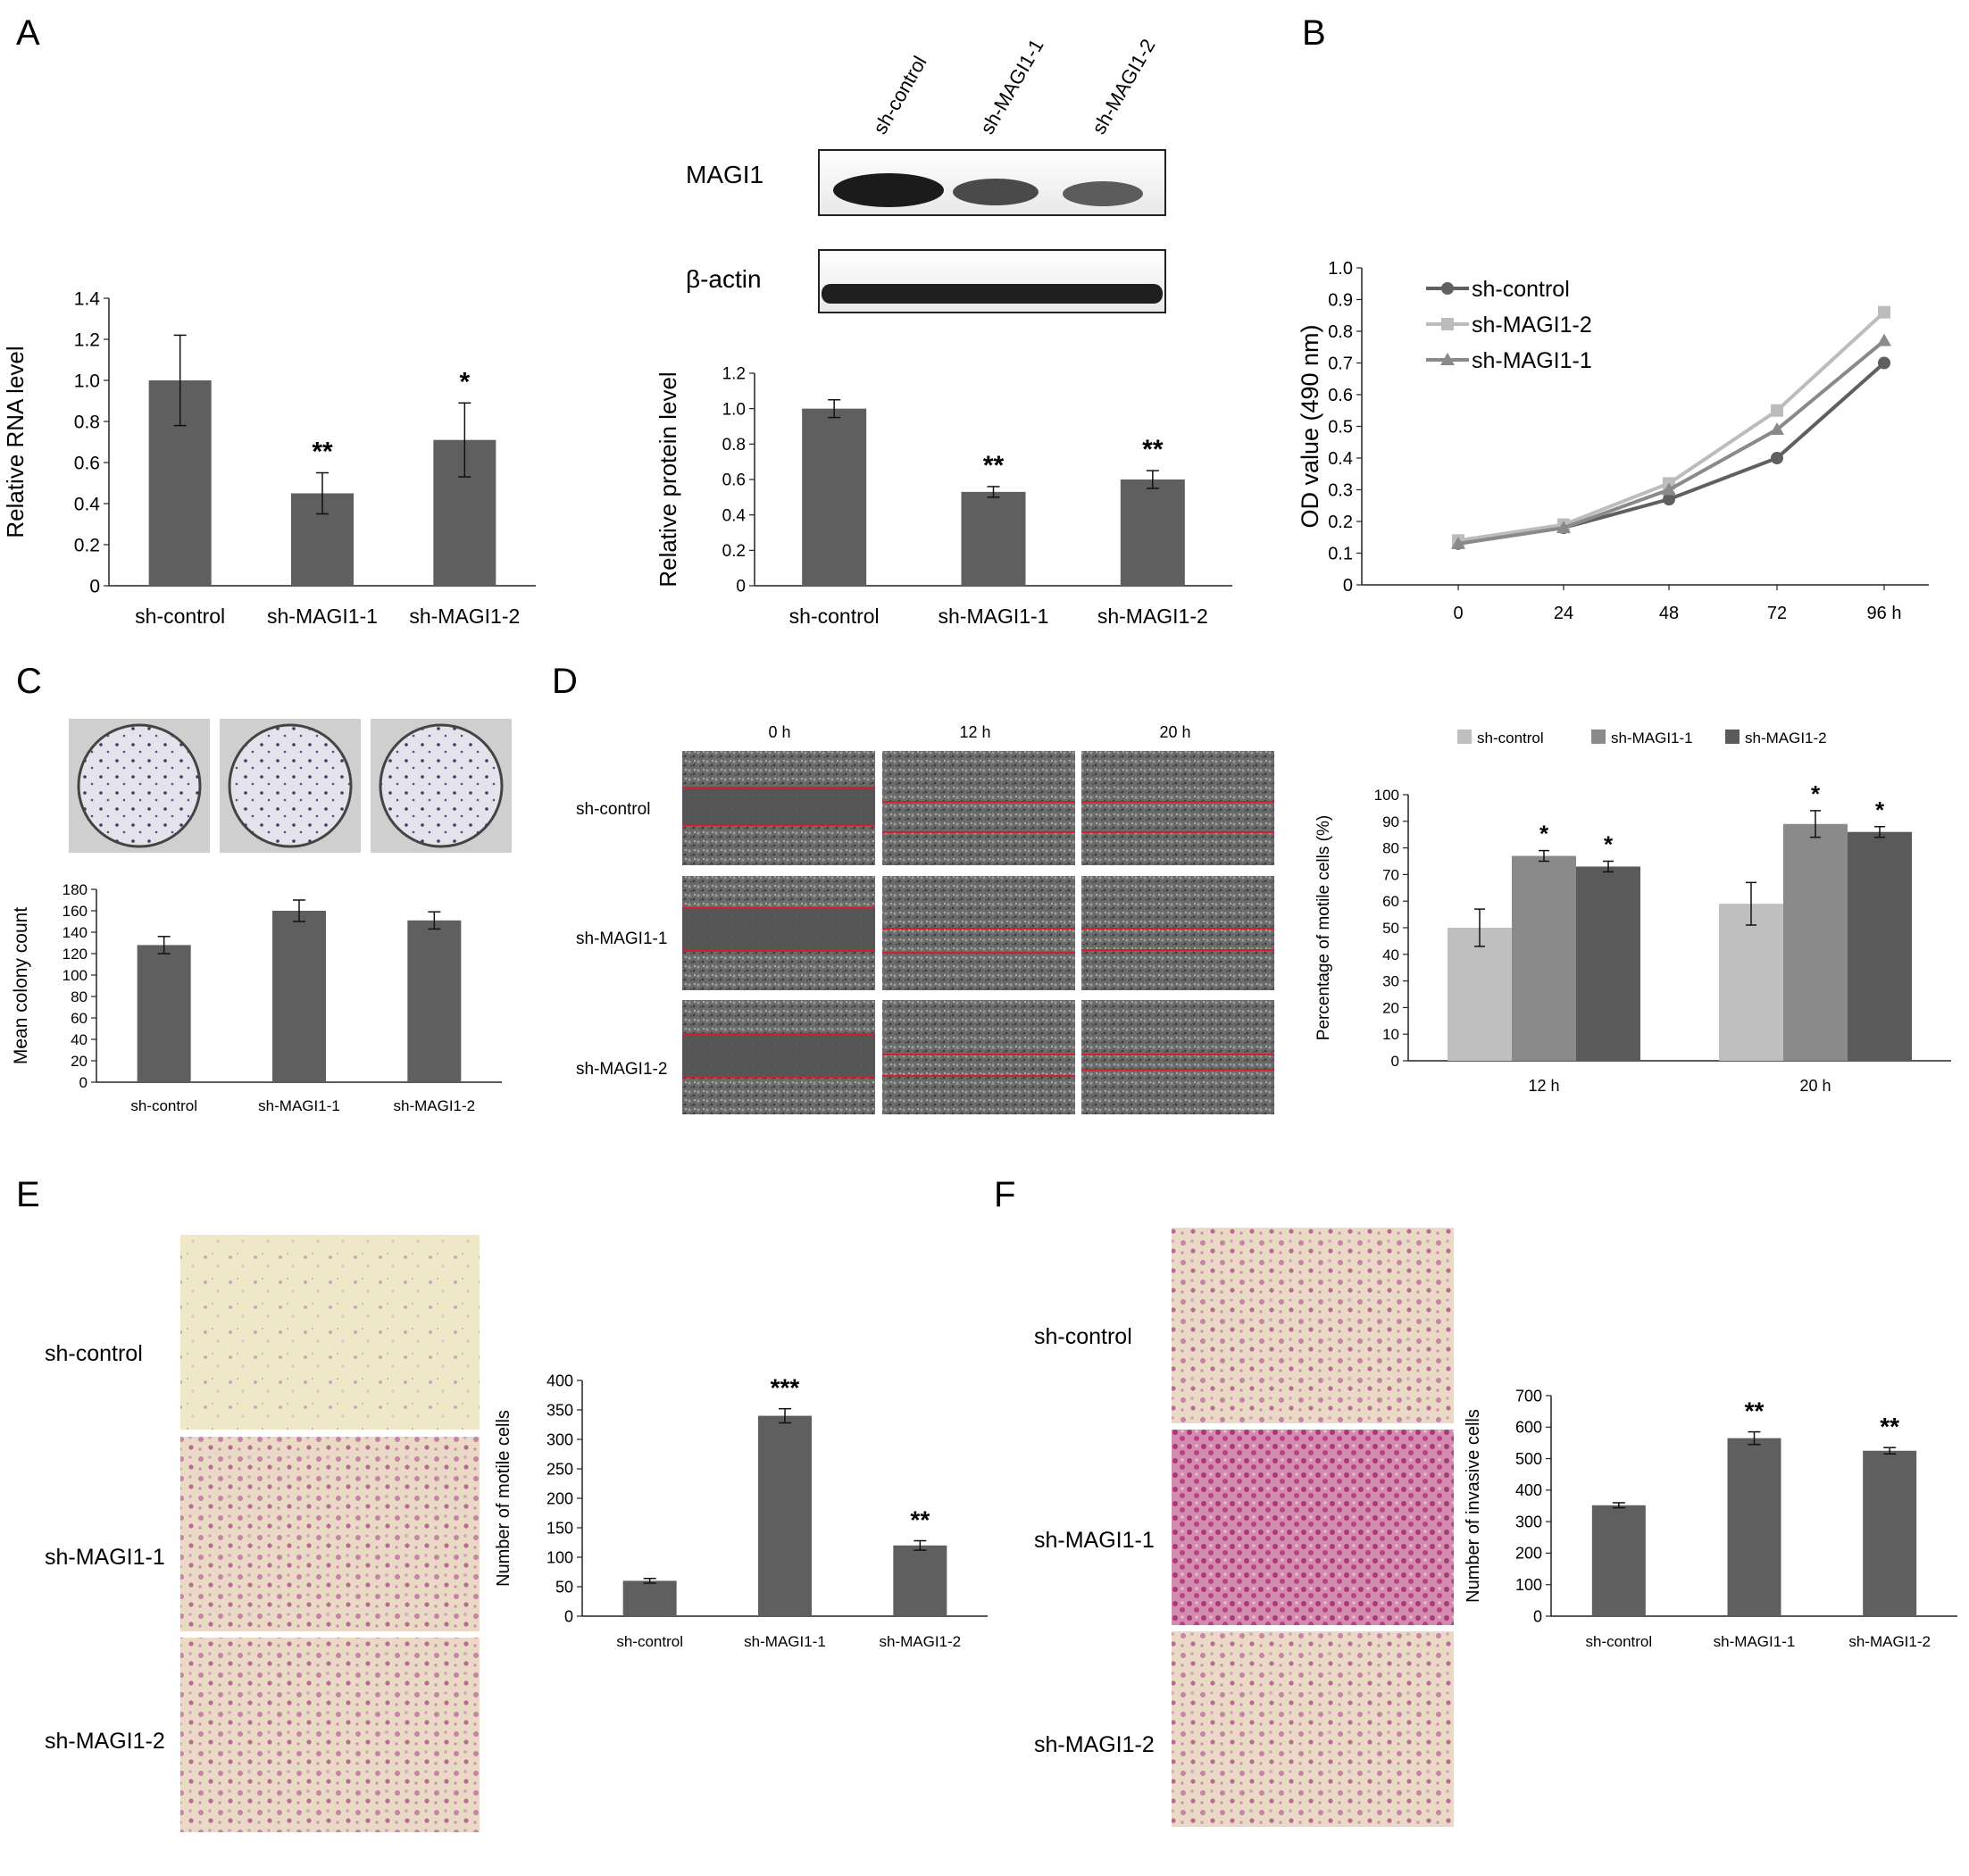 The height and width of the screenshot is (1876, 1969). Describe the element at coordinates (1323, 927) in the screenshot. I see `y-axis-label: Percentage of motile cells (%)` at that location.